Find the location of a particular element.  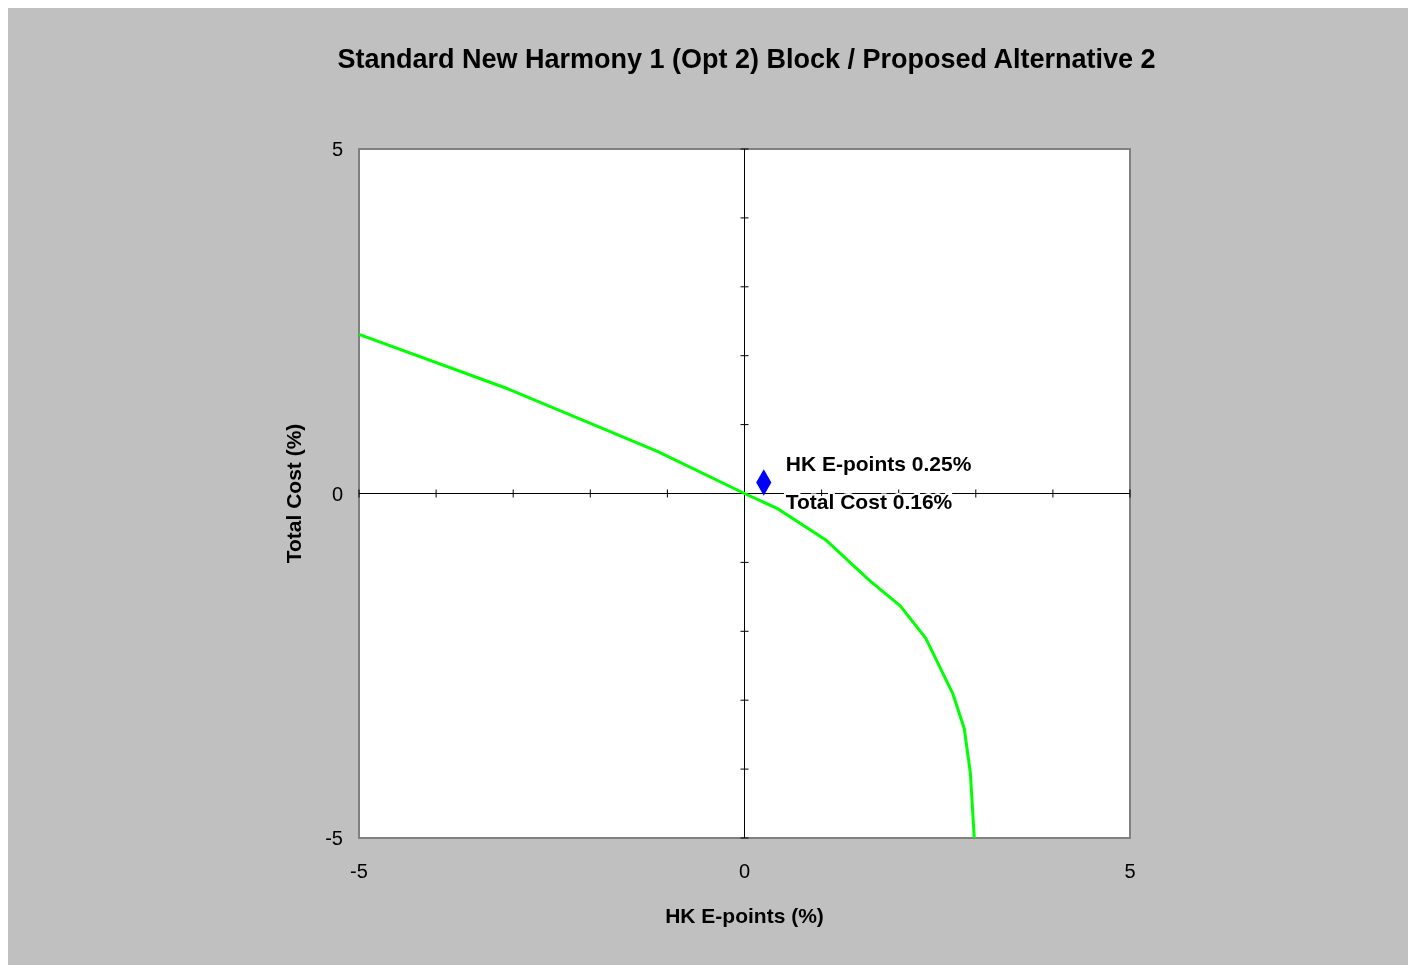

chart-title: Standard New Harmony 1 (Opt 2) Block / Proposed Alternative 2 is located at coordinates (746, 59).